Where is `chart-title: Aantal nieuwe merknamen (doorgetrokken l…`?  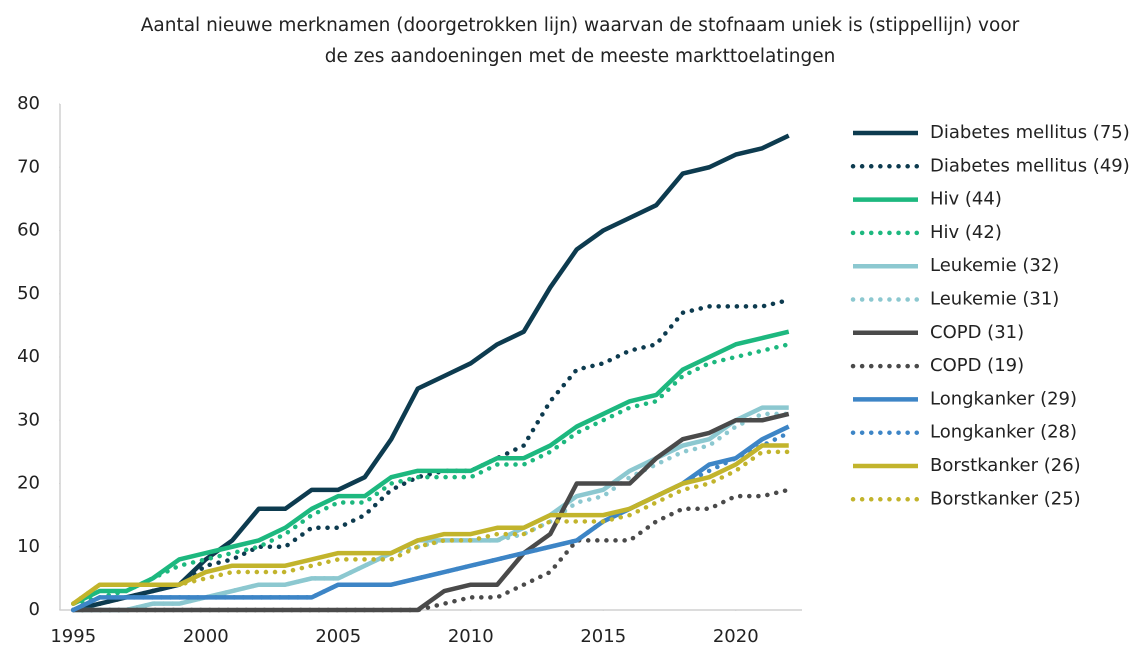 chart-title: Aantal nieuwe merknamen (doorgetrokken l… is located at coordinates (580, 41).